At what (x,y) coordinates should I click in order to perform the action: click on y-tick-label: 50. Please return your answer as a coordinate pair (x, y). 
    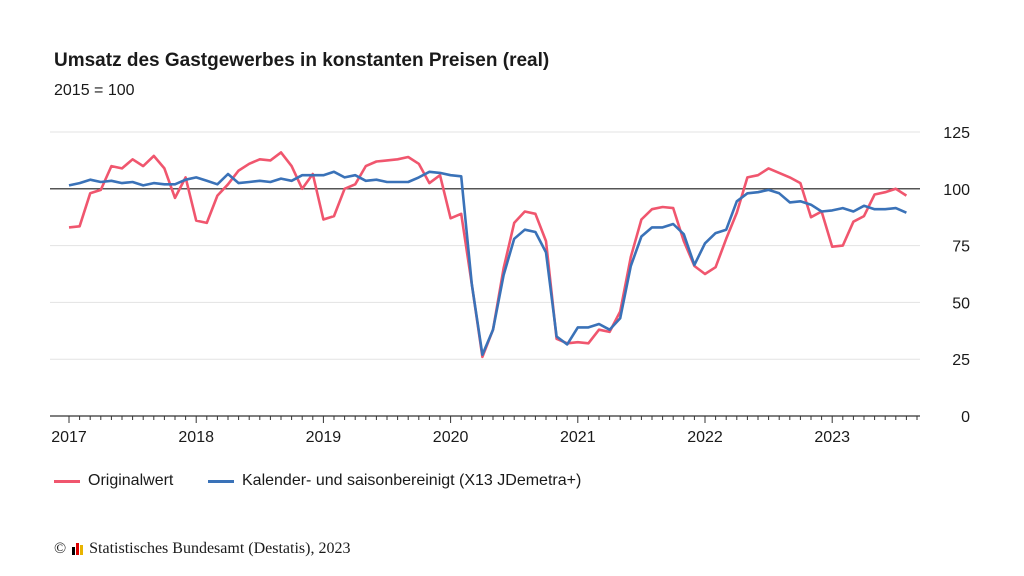
    Looking at the image, I should click on (961, 303).